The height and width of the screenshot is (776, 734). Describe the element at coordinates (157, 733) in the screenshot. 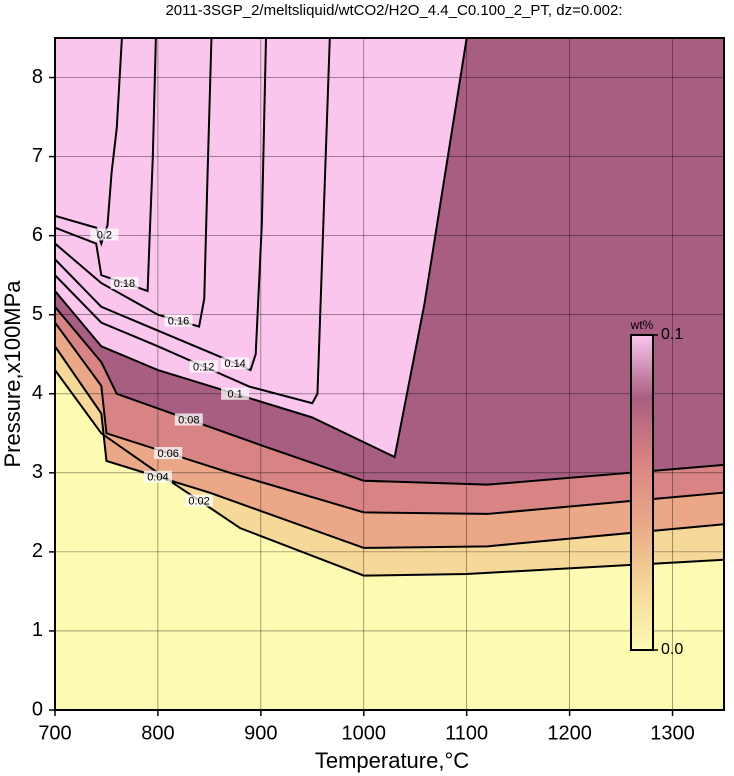

I see `x-tick-label: 800` at that location.